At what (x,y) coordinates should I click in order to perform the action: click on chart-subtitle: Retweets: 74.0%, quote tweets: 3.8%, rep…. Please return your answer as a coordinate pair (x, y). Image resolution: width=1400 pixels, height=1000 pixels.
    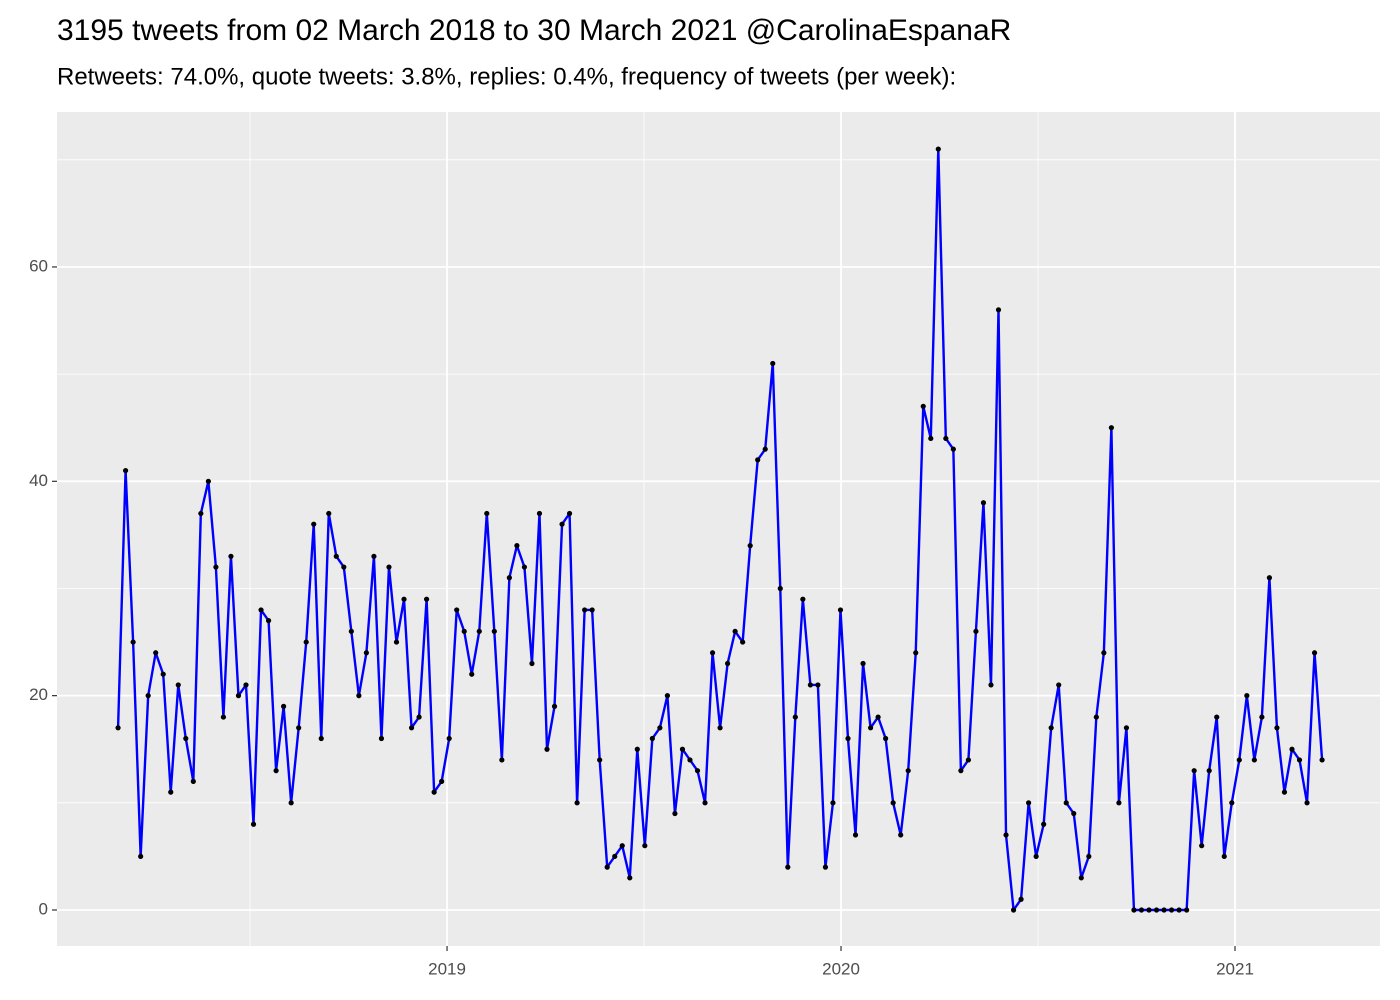
    Looking at the image, I should click on (506, 76).